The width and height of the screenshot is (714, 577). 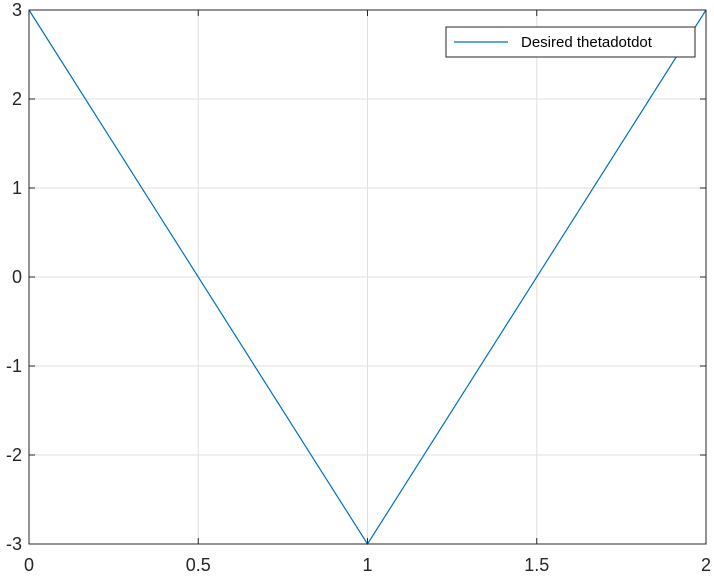 I want to click on y-tick-label: -2, so click(x=14, y=455).